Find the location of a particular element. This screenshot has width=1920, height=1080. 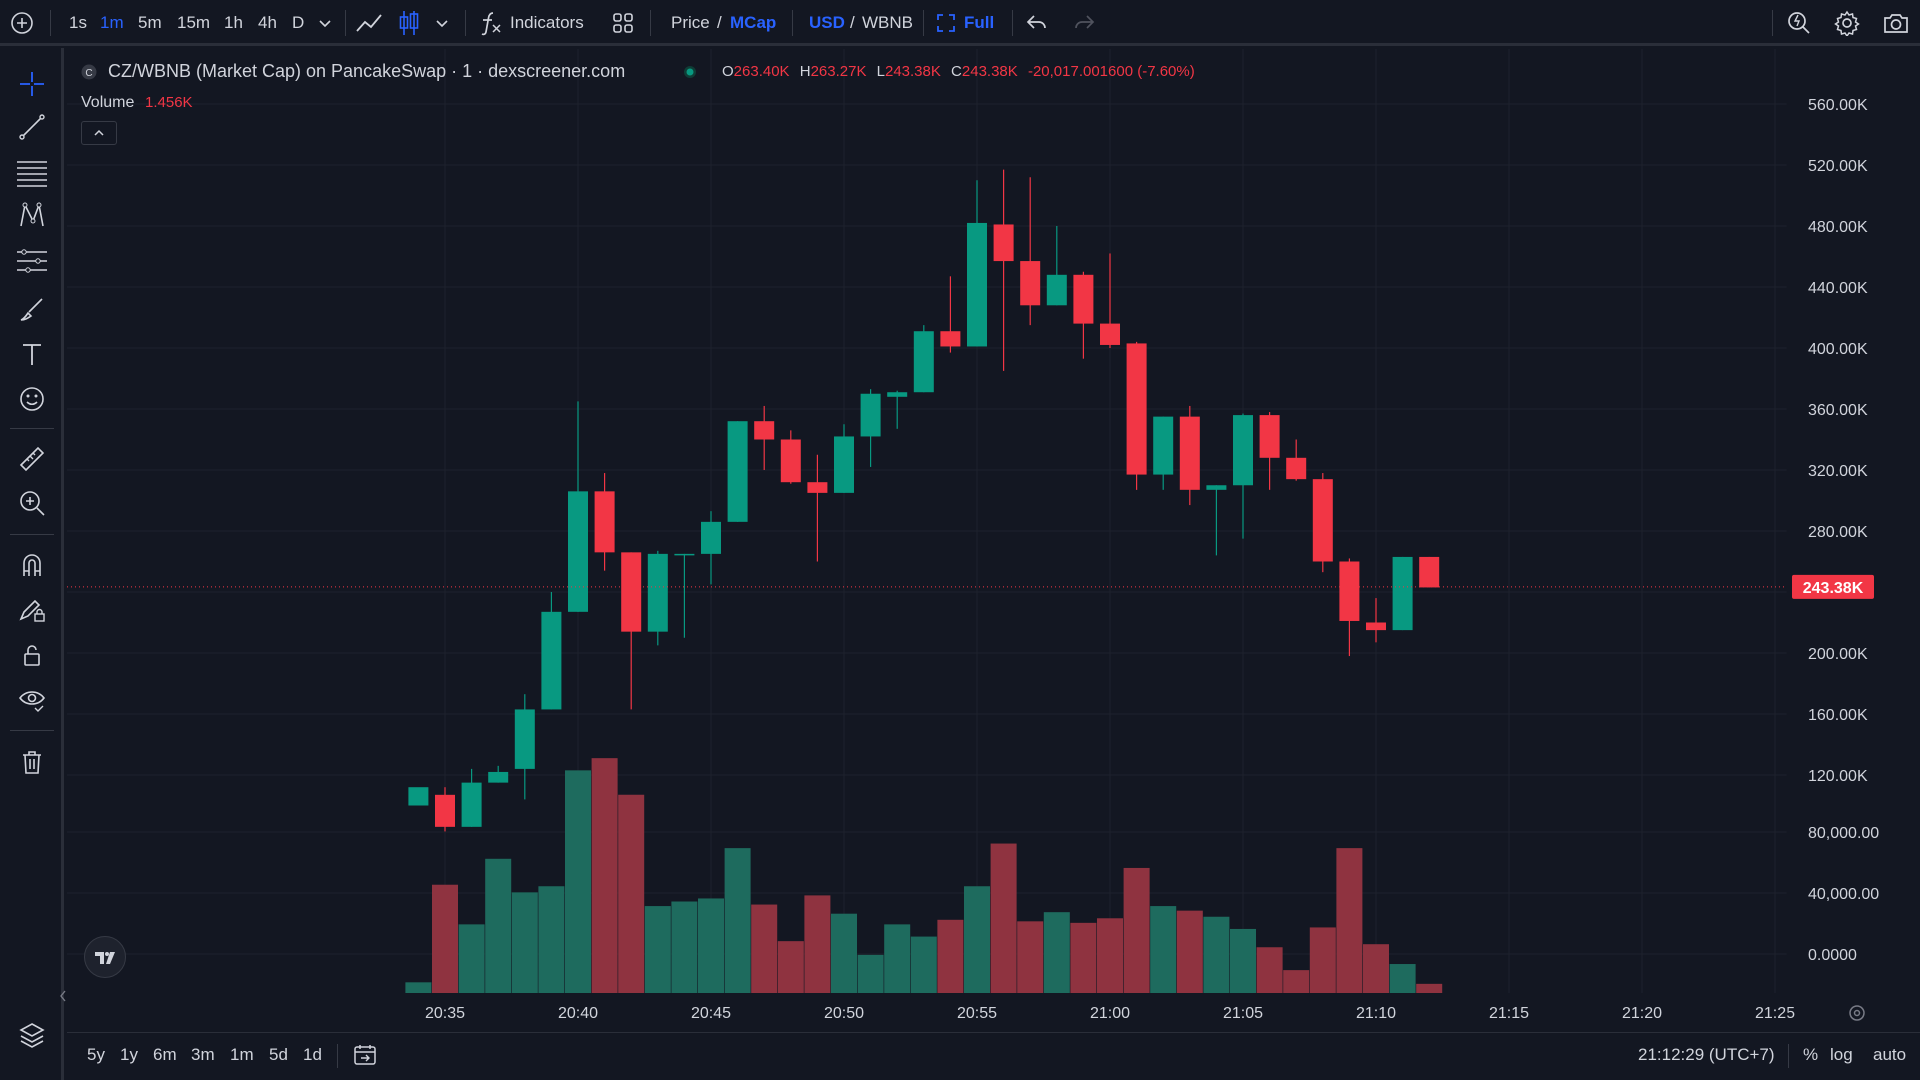

mcap-toggle: MCap is located at coordinates (753, 22).